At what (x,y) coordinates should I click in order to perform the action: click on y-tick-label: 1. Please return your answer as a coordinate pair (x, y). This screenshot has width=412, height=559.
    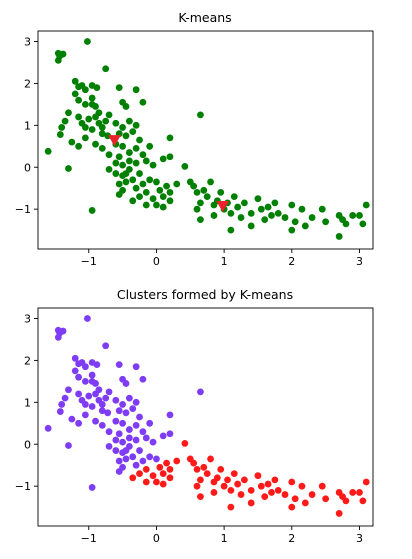
    Looking at the image, I should click on (27, 402).